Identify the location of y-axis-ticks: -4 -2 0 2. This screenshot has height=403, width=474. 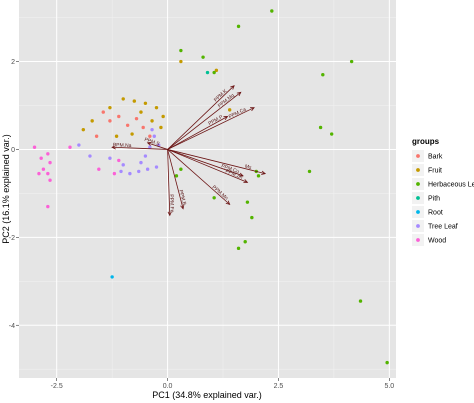
(14, 194).